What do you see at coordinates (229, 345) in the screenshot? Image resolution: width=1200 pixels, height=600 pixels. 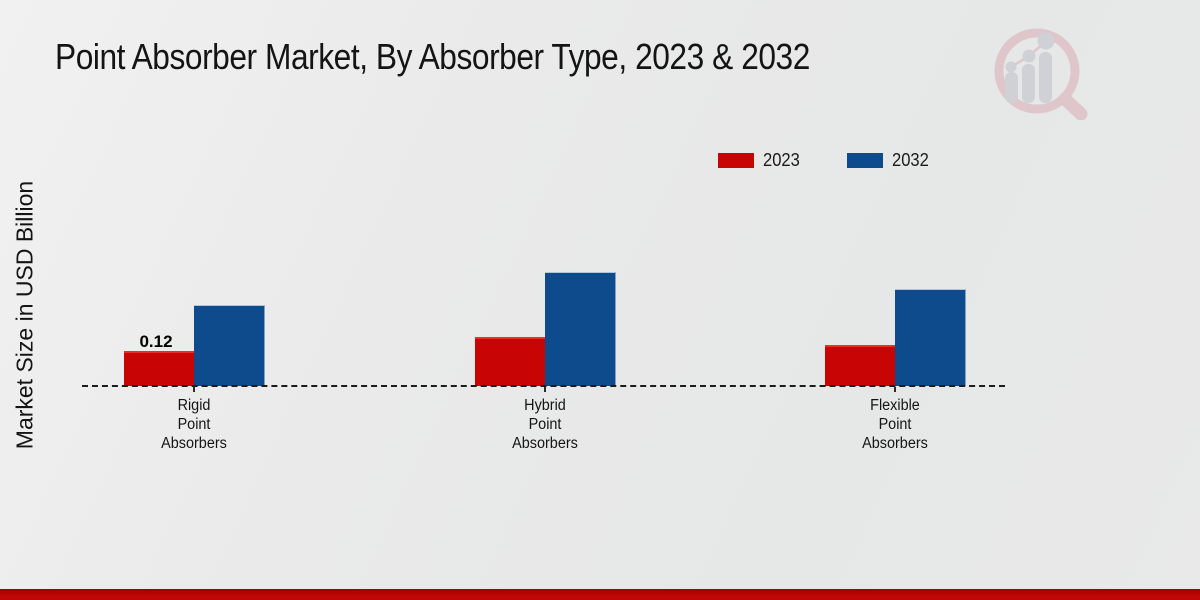 I see `bar-2032-rigid` at bounding box center [229, 345].